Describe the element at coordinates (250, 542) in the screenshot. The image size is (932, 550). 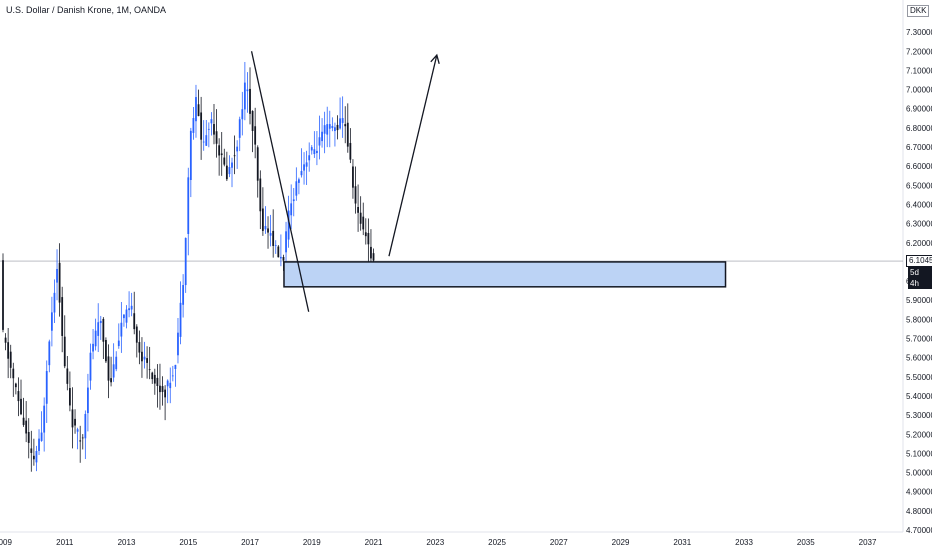
I see `time-tick-label: 2017` at that location.